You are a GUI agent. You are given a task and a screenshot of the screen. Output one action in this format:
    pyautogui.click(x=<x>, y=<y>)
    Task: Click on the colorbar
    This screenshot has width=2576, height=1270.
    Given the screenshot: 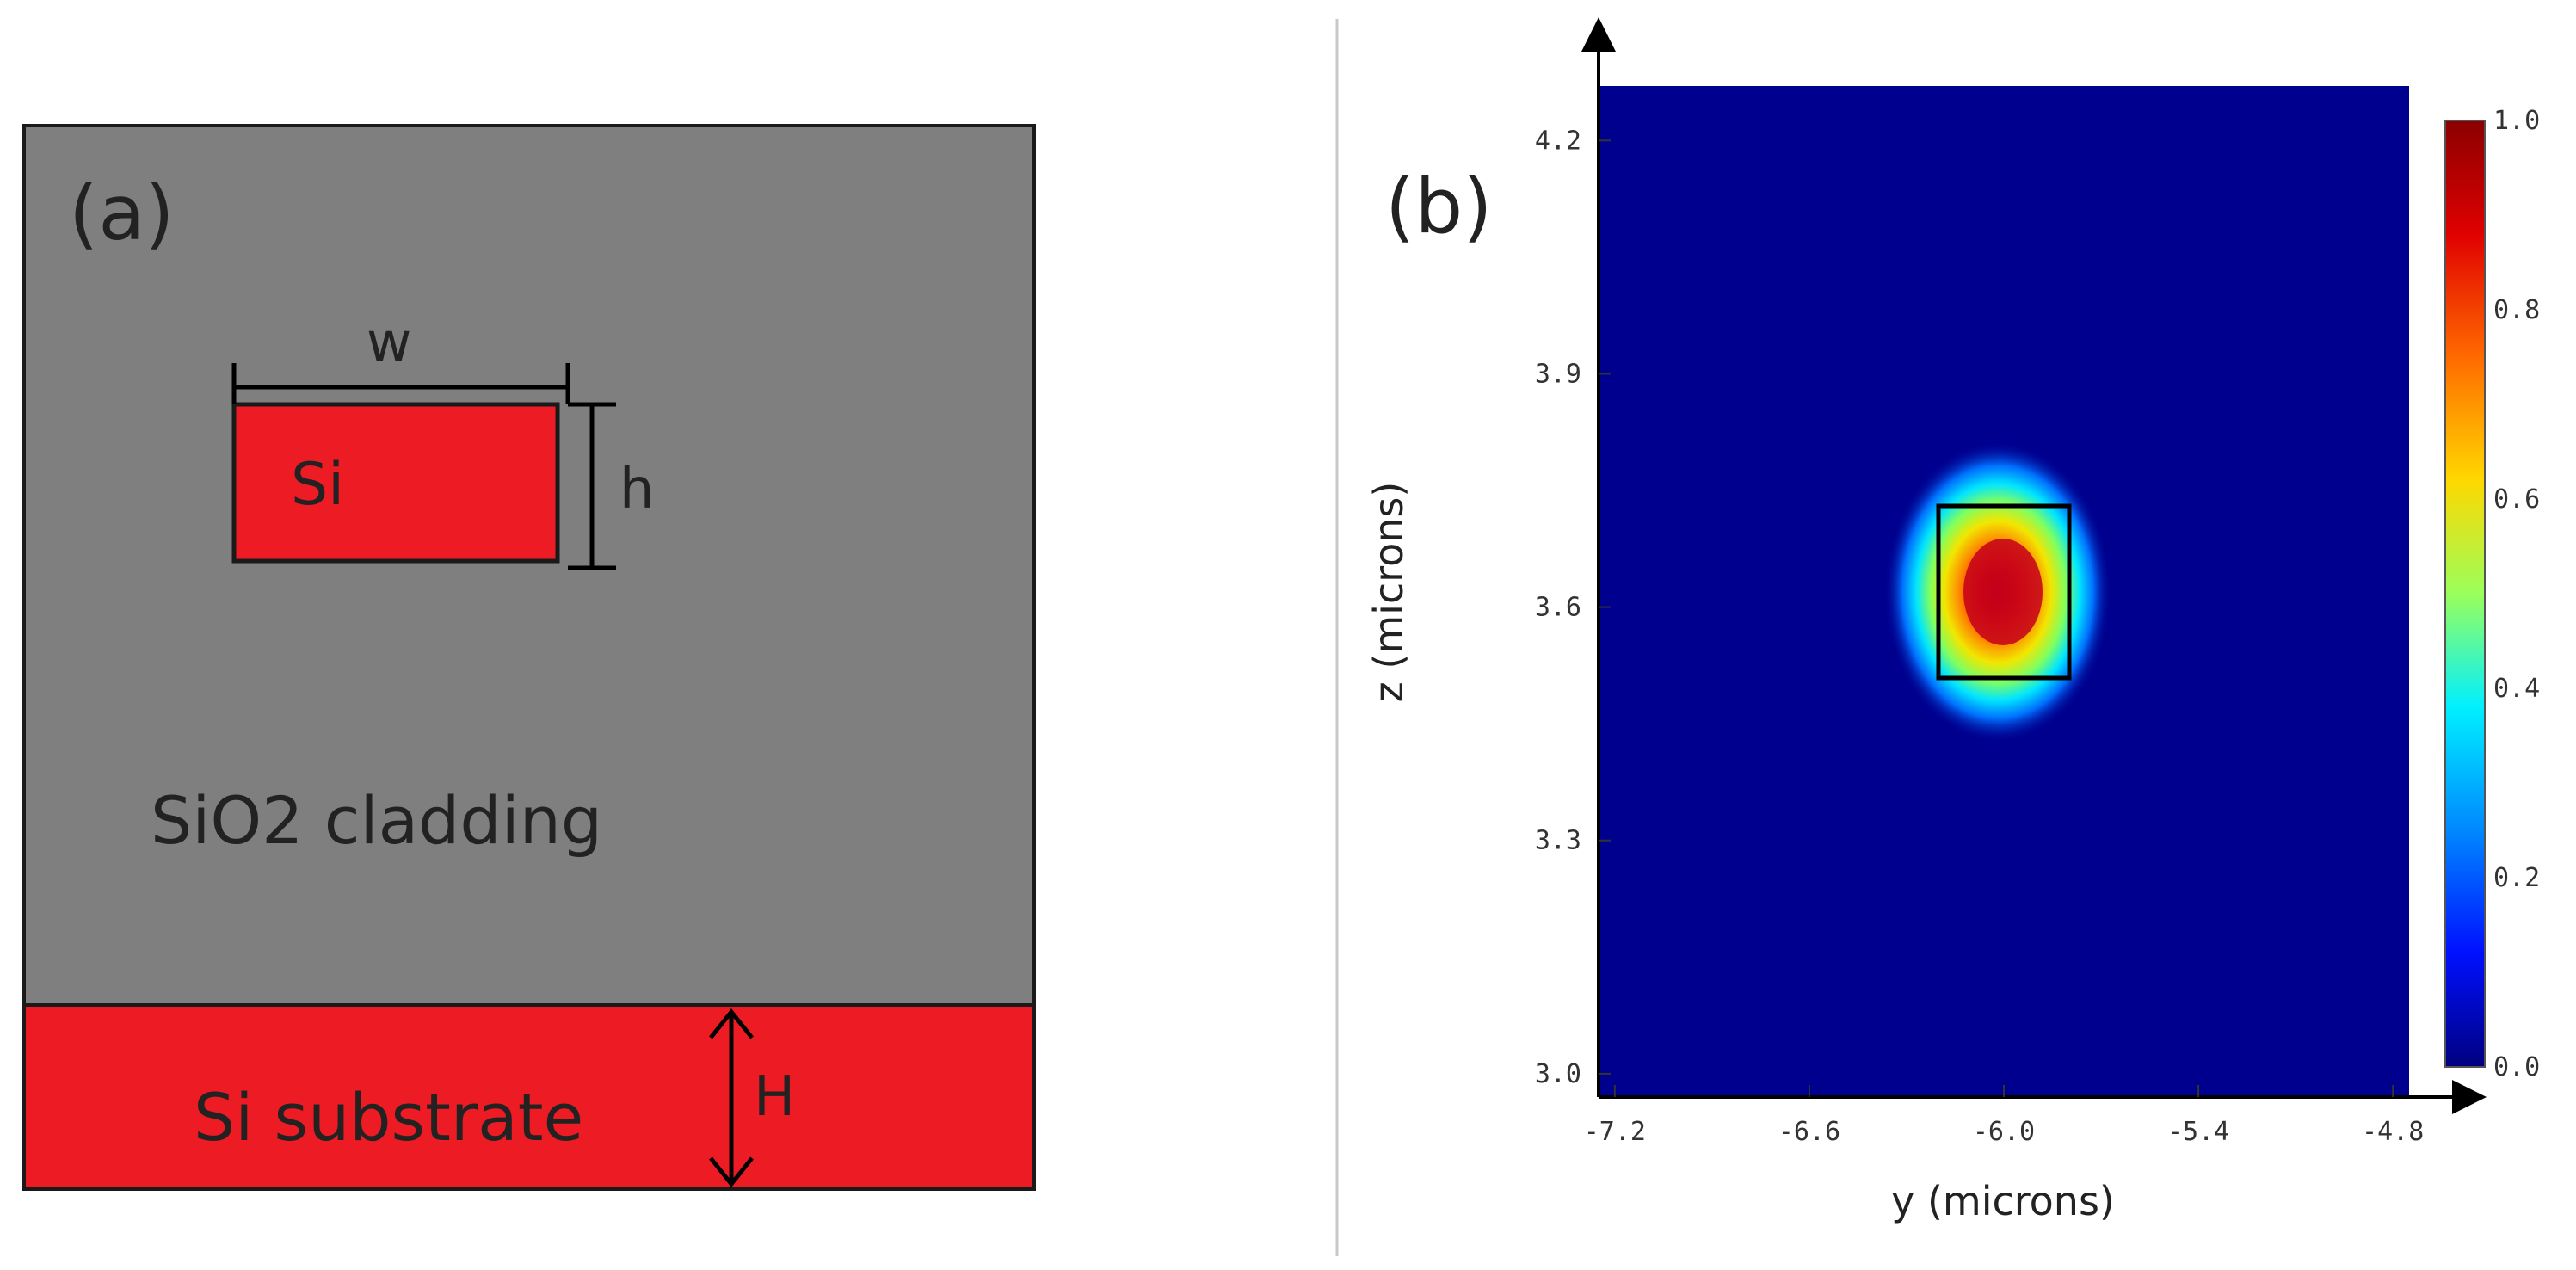 What is the action you would take?
    pyautogui.click(x=2465, y=594)
    